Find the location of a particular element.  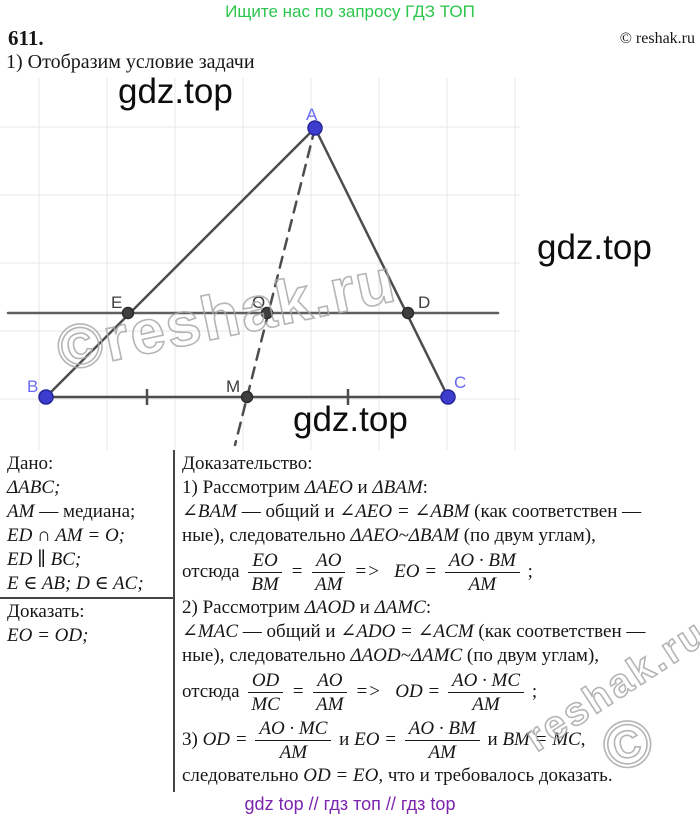

text-run: 1) Рассмотрим is located at coordinates (243, 487).